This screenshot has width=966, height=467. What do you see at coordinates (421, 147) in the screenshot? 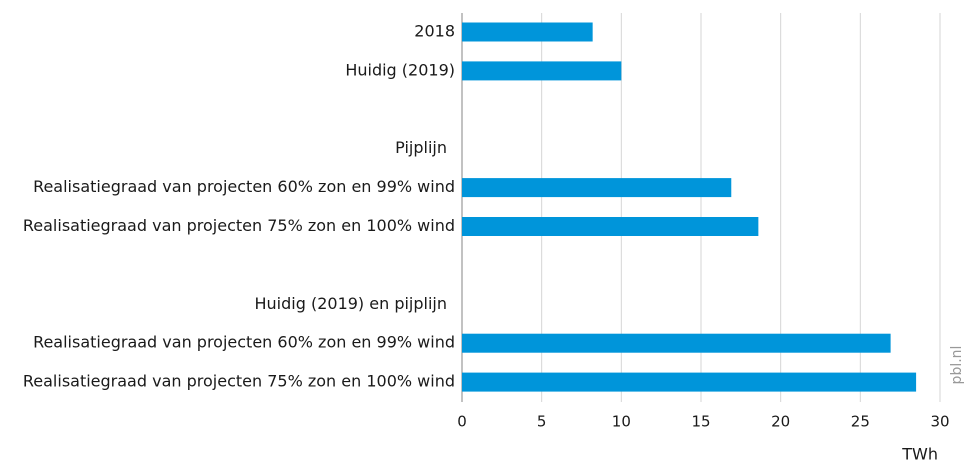
I see `y-tick-label: Pijplijn` at bounding box center [421, 147].